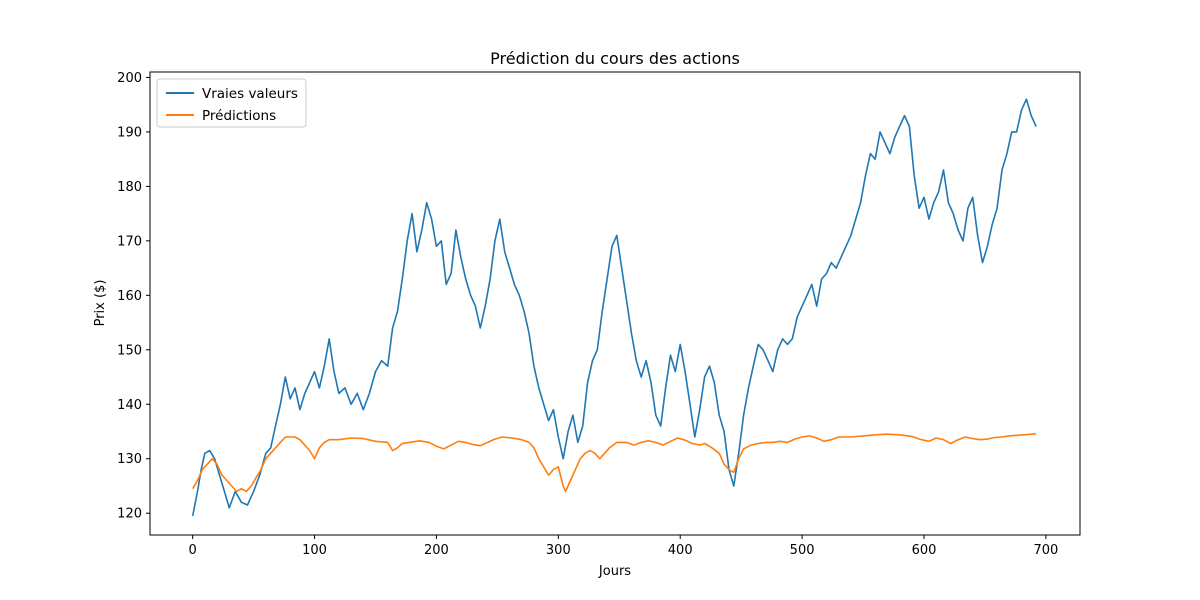  I want to click on y-tick-label: 140, so click(129, 405).